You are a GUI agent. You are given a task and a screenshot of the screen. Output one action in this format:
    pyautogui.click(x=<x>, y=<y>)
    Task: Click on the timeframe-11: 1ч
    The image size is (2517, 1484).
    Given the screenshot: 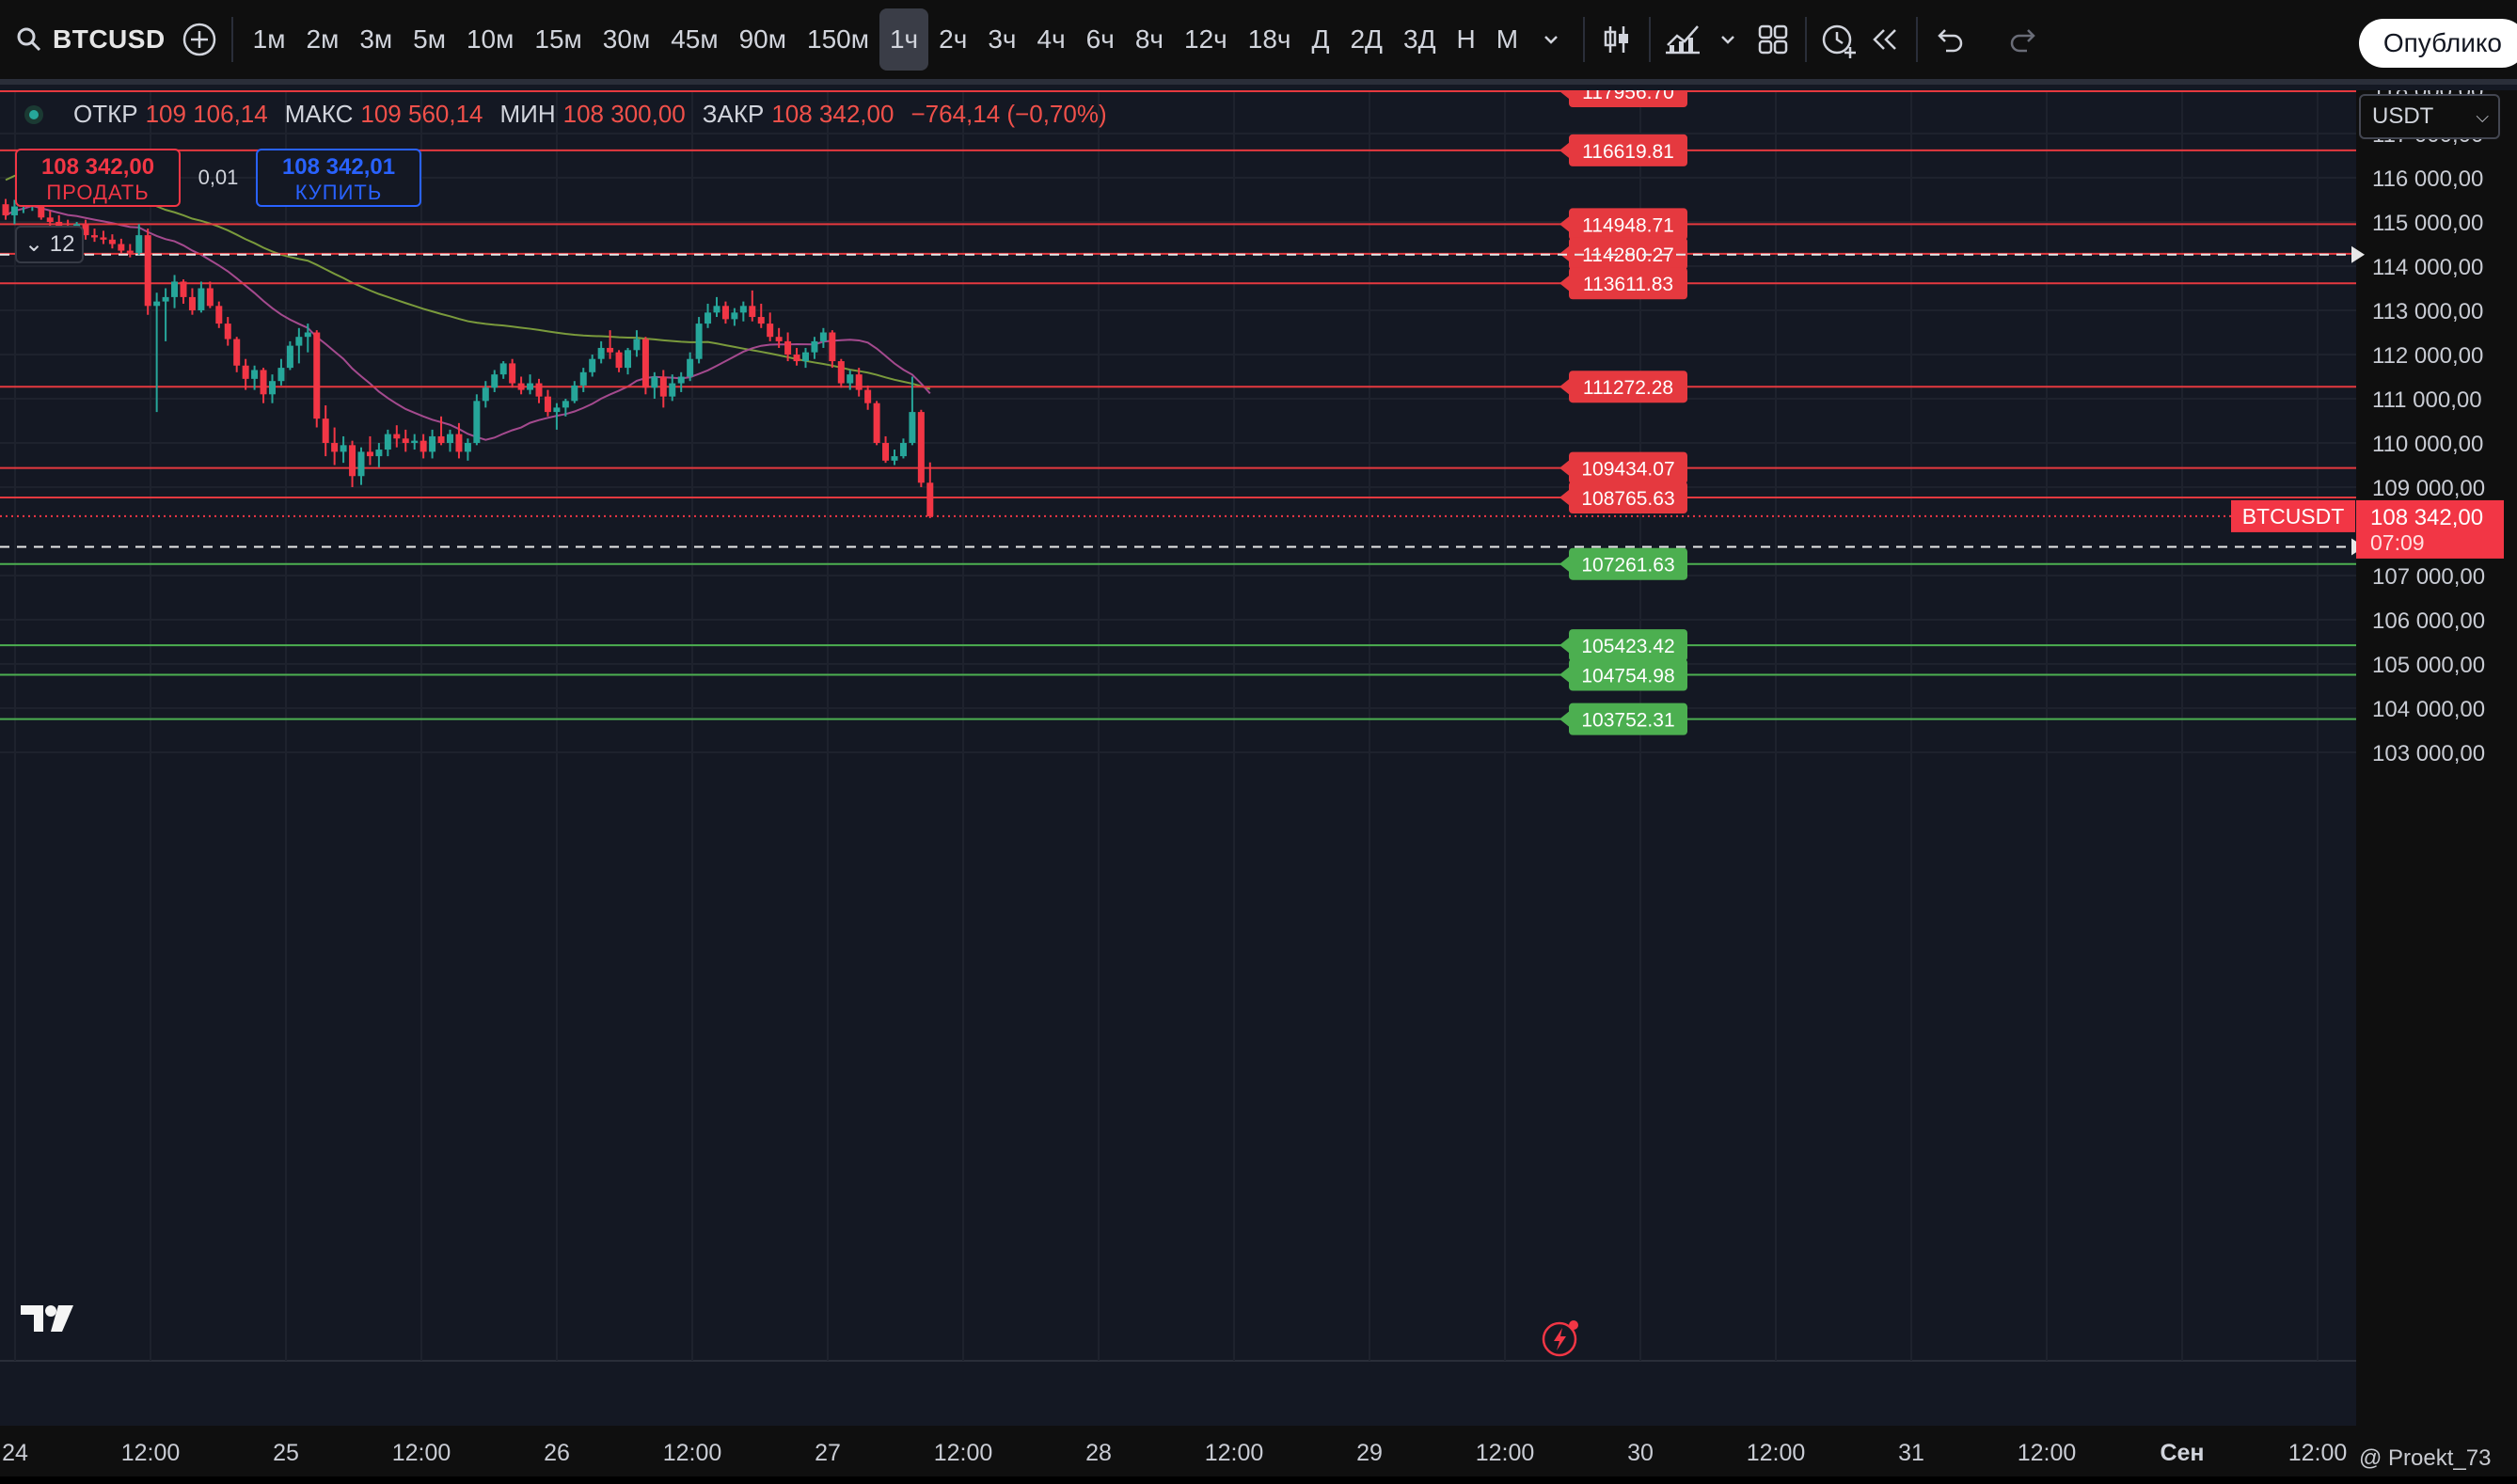 What is the action you would take?
    pyautogui.click(x=904, y=39)
    